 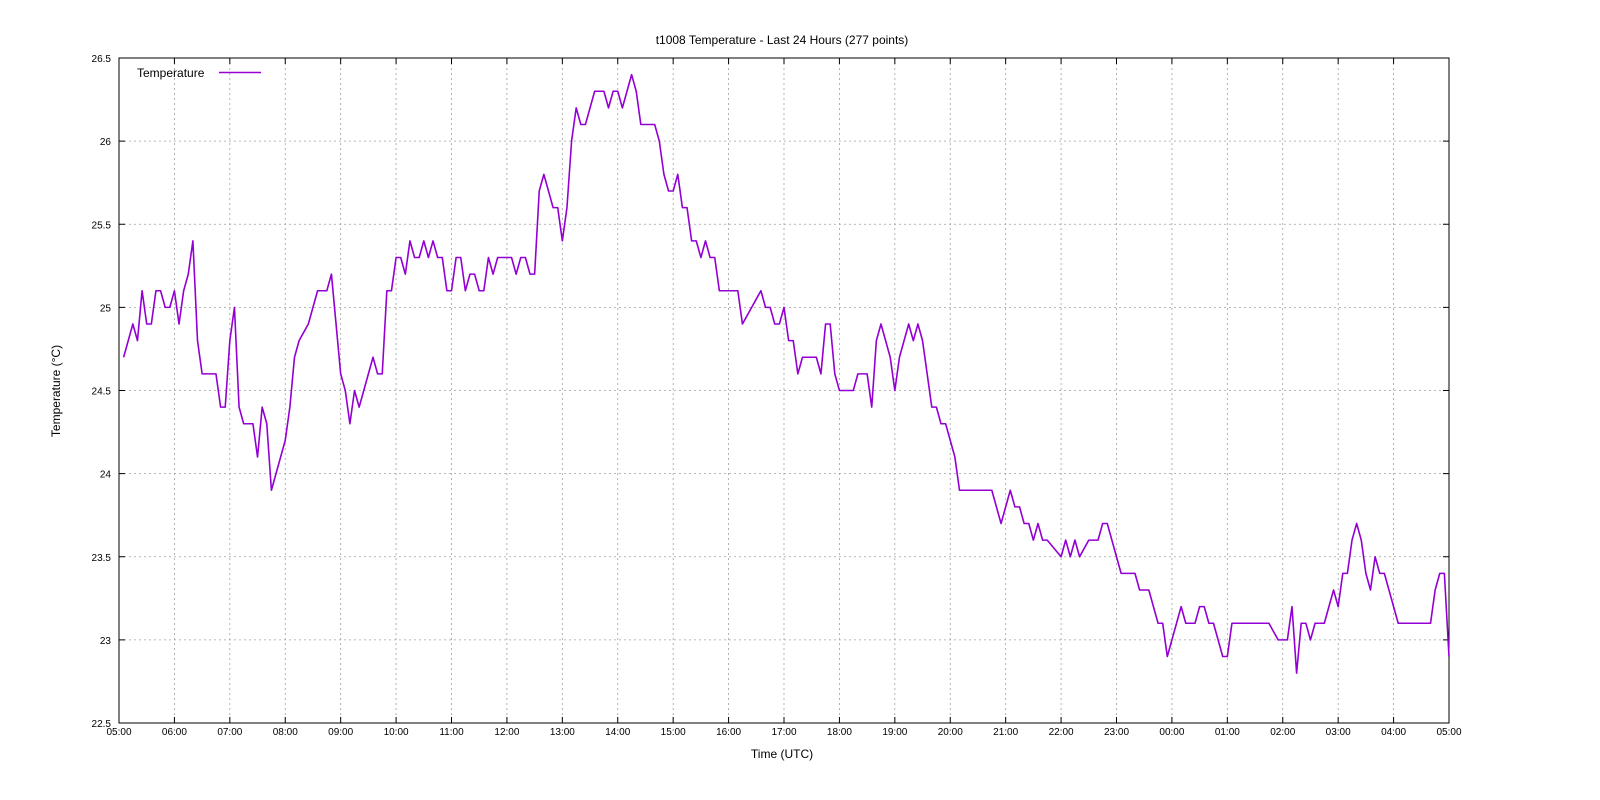 I want to click on x-tick-label: 17:00, so click(x=783, y=732).